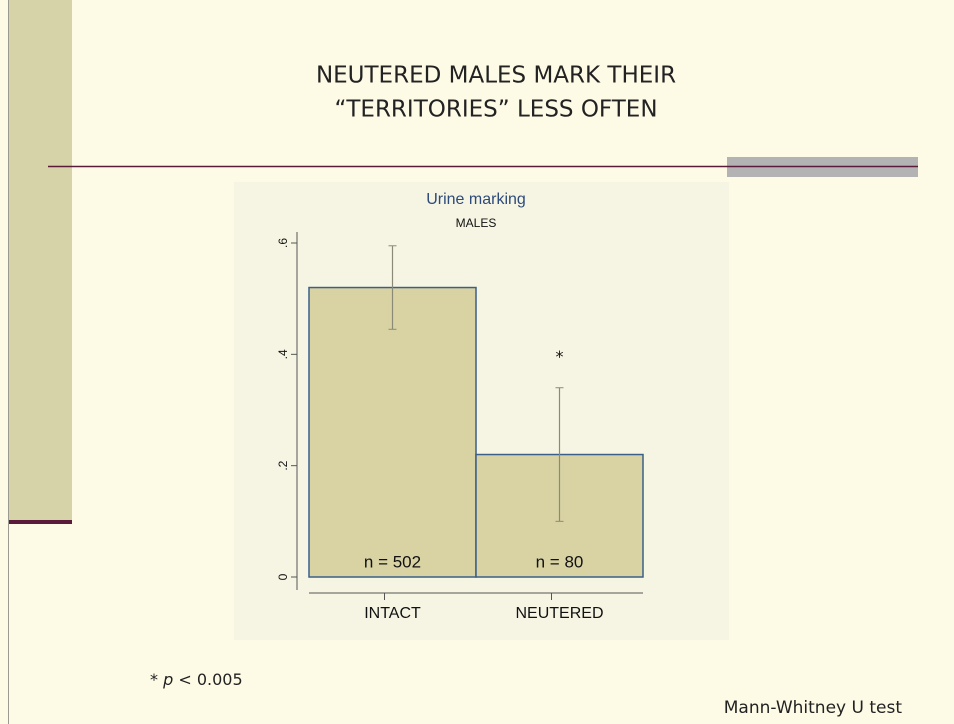 This screenshot has height=724, width=954. Describe the element at coordinates (283, 243) in the screenshot. I see `y-tick-label: .6` at that location.